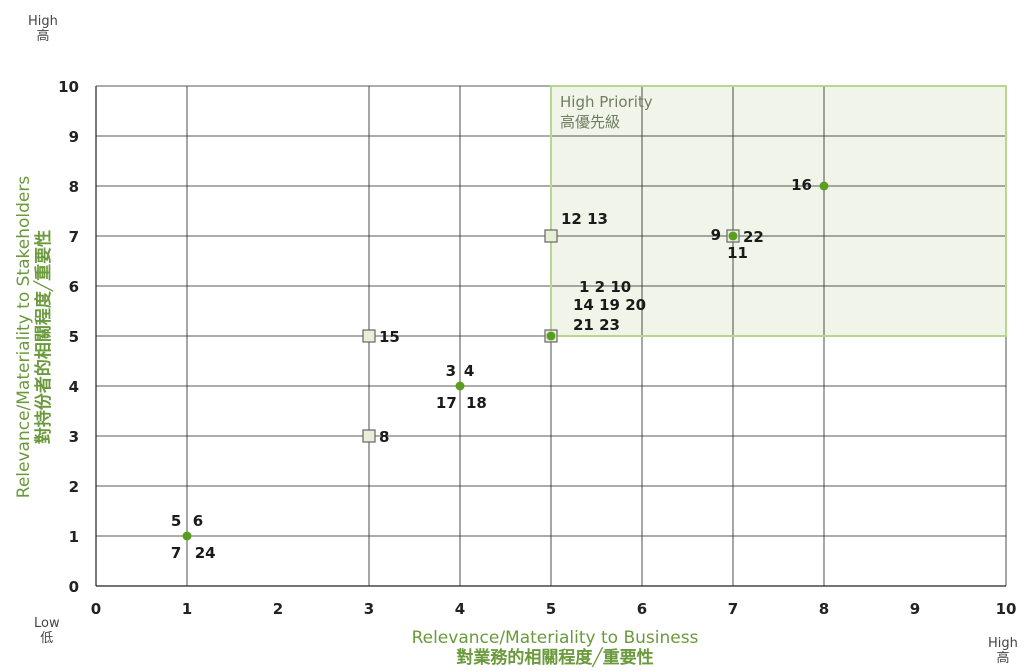  I want to click on point-label-6-0: 9, so click(716, 235).